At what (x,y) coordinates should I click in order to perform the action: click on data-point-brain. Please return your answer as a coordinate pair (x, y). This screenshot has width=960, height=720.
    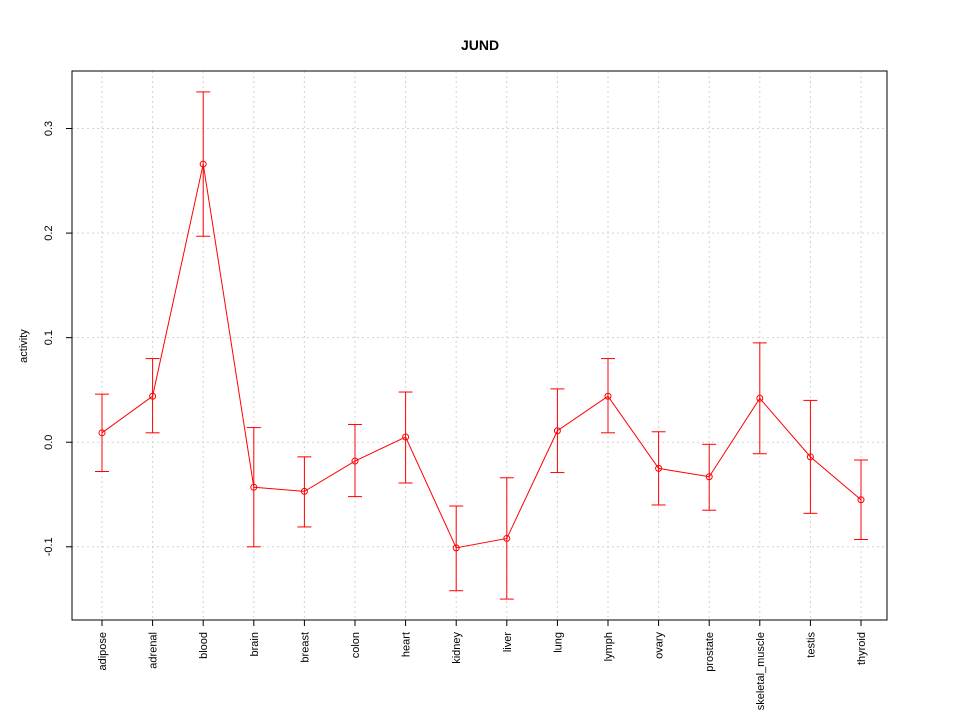
    Looking at the image, I should click on (254, 487).